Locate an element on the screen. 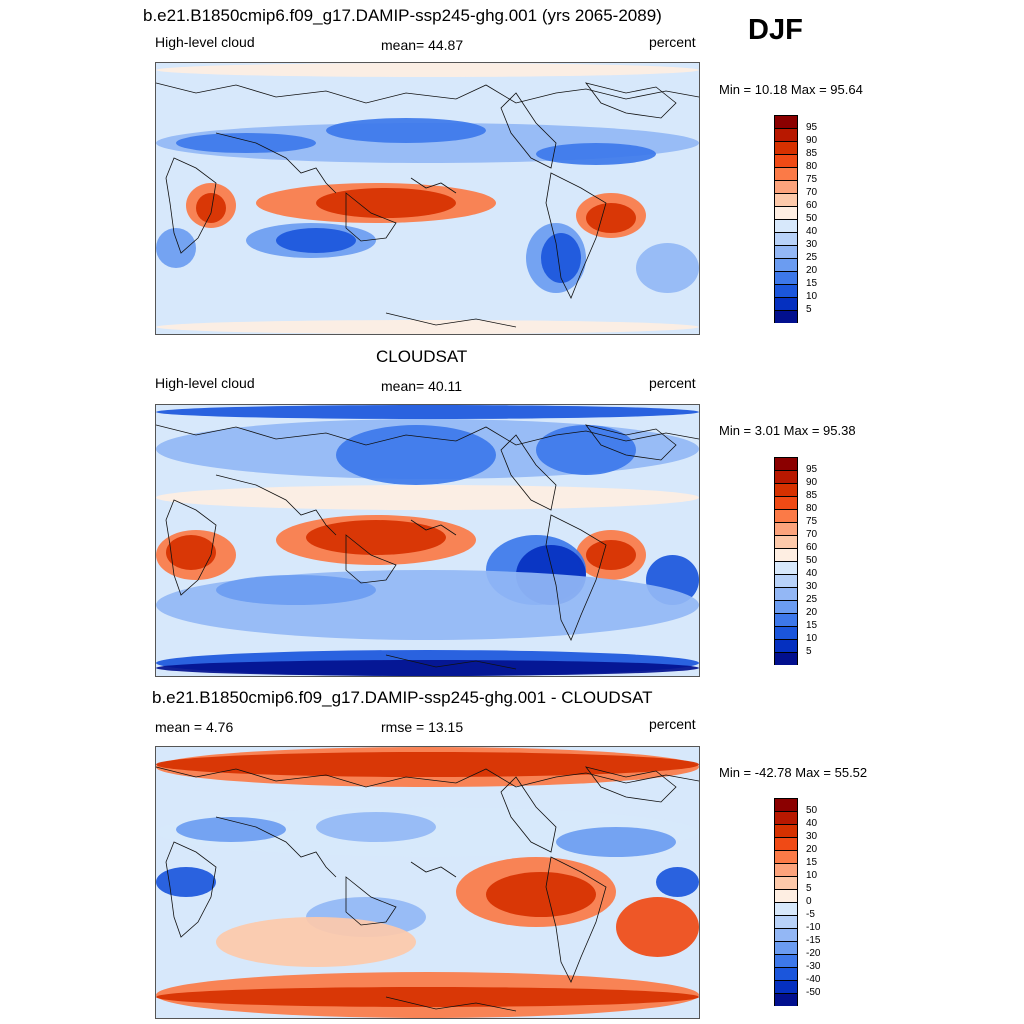 The width and height of the screenshot is (1024, 1024). colorbar-tick-label: 50 is located at coordinates (812, 218).